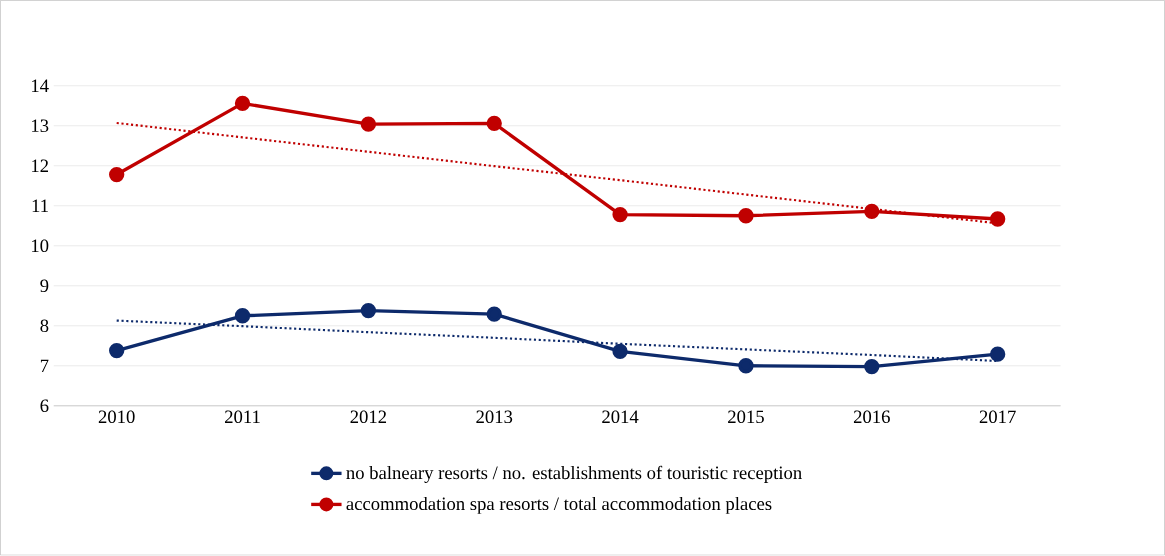  I want to click on x-tick-label: 2017, so click(997, 417).